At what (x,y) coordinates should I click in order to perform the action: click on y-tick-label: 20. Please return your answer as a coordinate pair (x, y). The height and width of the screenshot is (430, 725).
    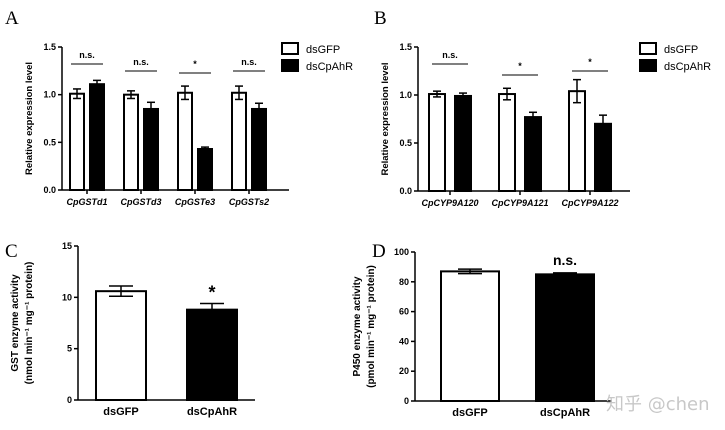
    Looking at the image, I should click on (404, 371).